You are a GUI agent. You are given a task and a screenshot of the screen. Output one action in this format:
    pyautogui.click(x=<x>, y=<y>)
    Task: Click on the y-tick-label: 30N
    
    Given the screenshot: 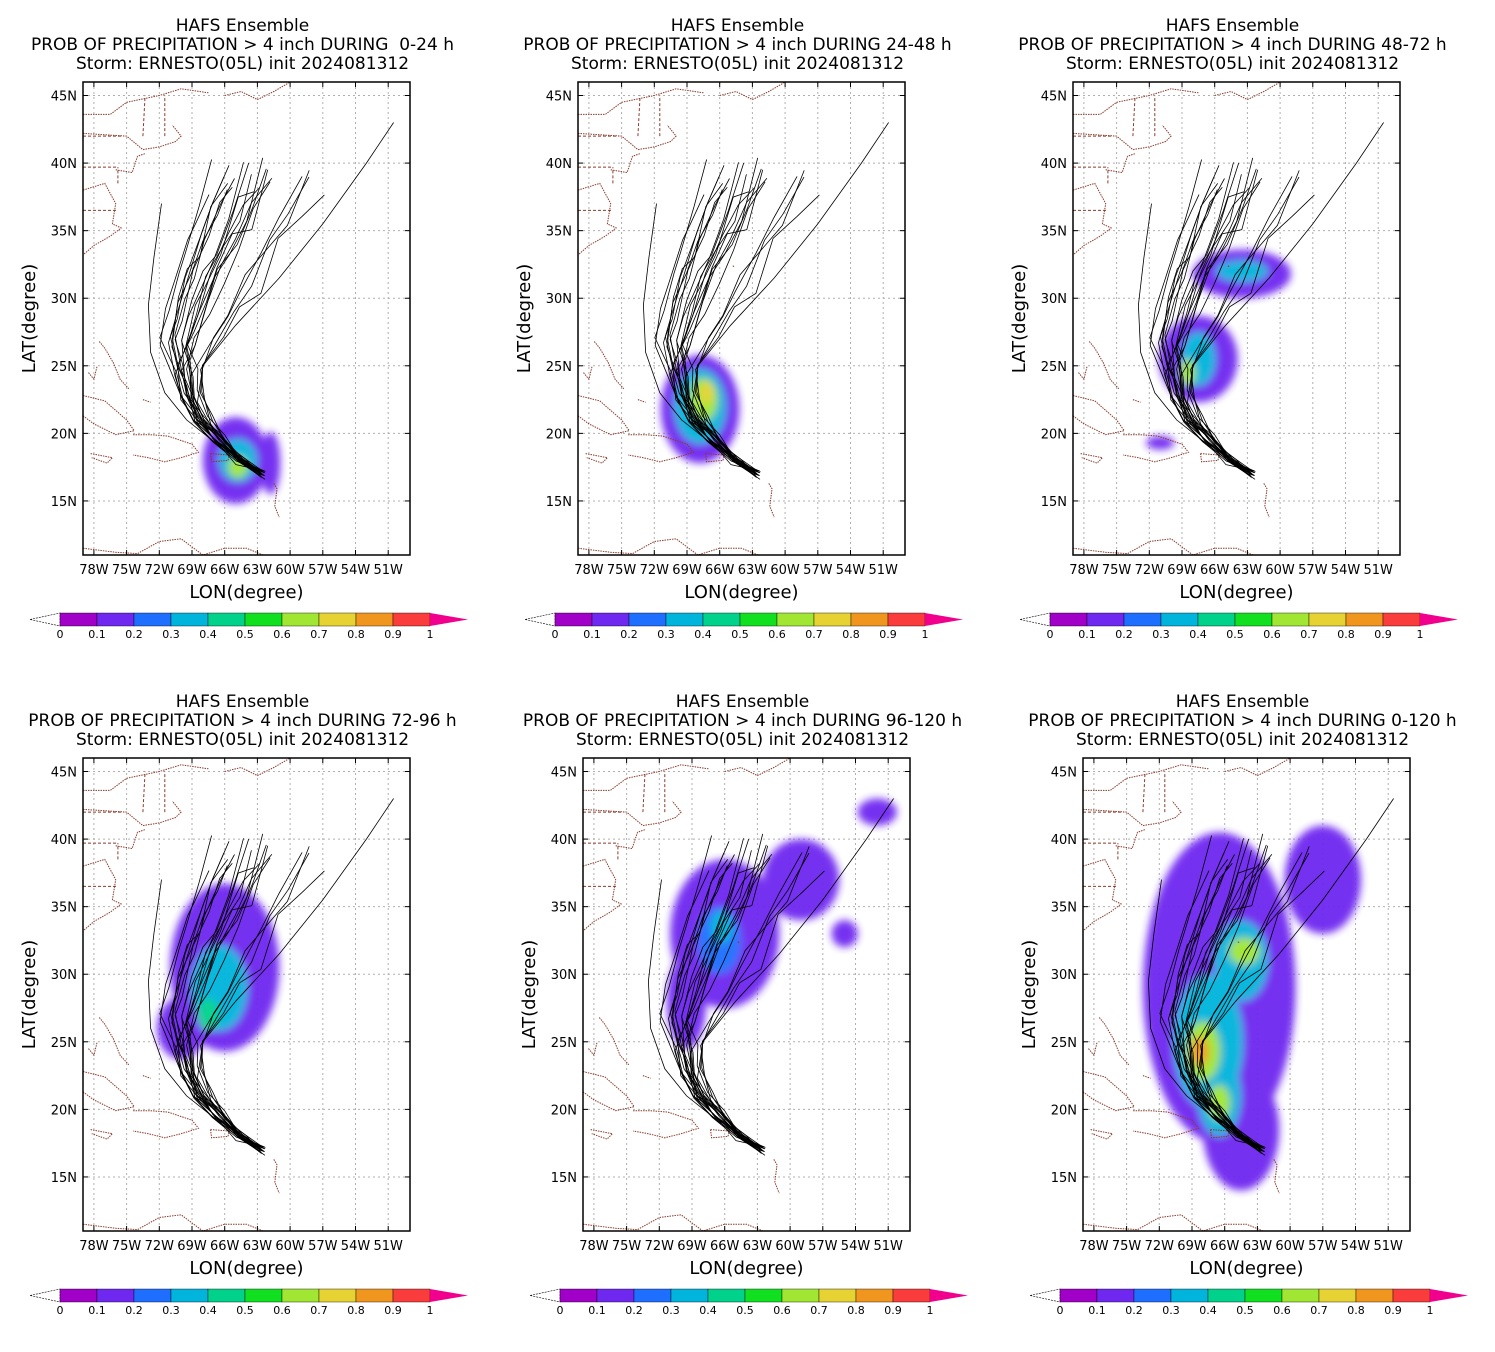 What is the action you would take?
    pyautogui.click(x=559, y=299)
    